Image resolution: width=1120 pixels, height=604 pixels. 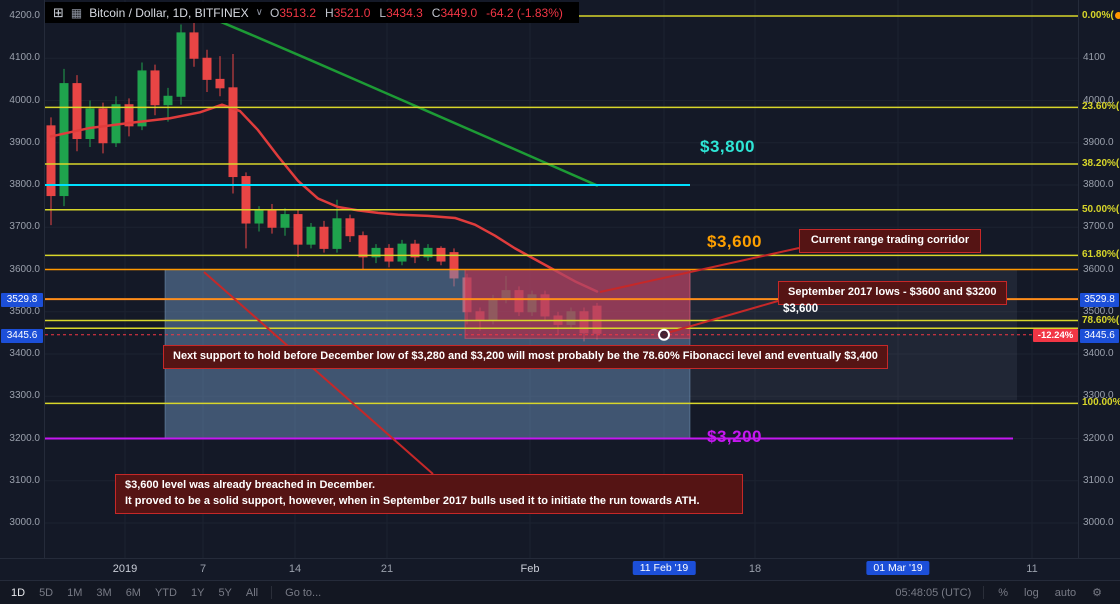 I want to click on chart-type-icon: ▦, so click(x=76, y=12).